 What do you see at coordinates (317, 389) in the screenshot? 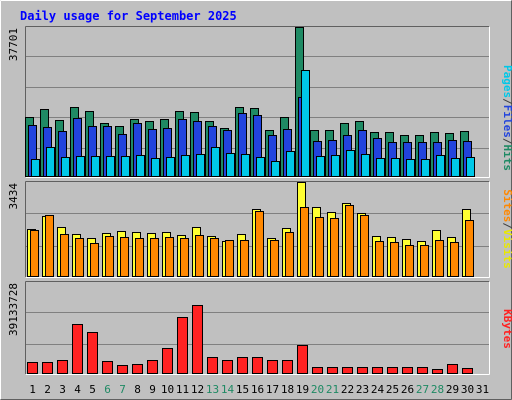
I see `day-label-20: 20` at bounding box center [317, 389].